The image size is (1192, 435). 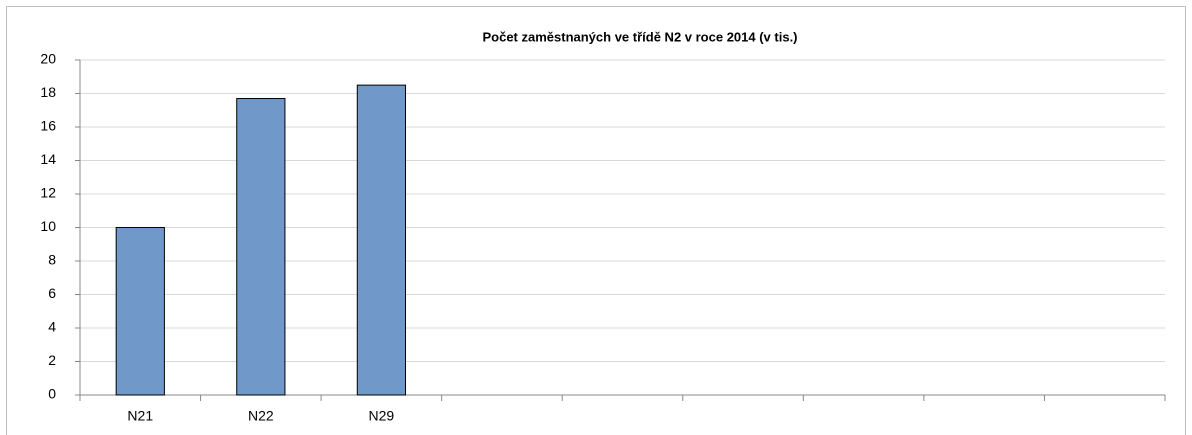 I want to click on y-tick-label: 16, so click(x=48, y=126).